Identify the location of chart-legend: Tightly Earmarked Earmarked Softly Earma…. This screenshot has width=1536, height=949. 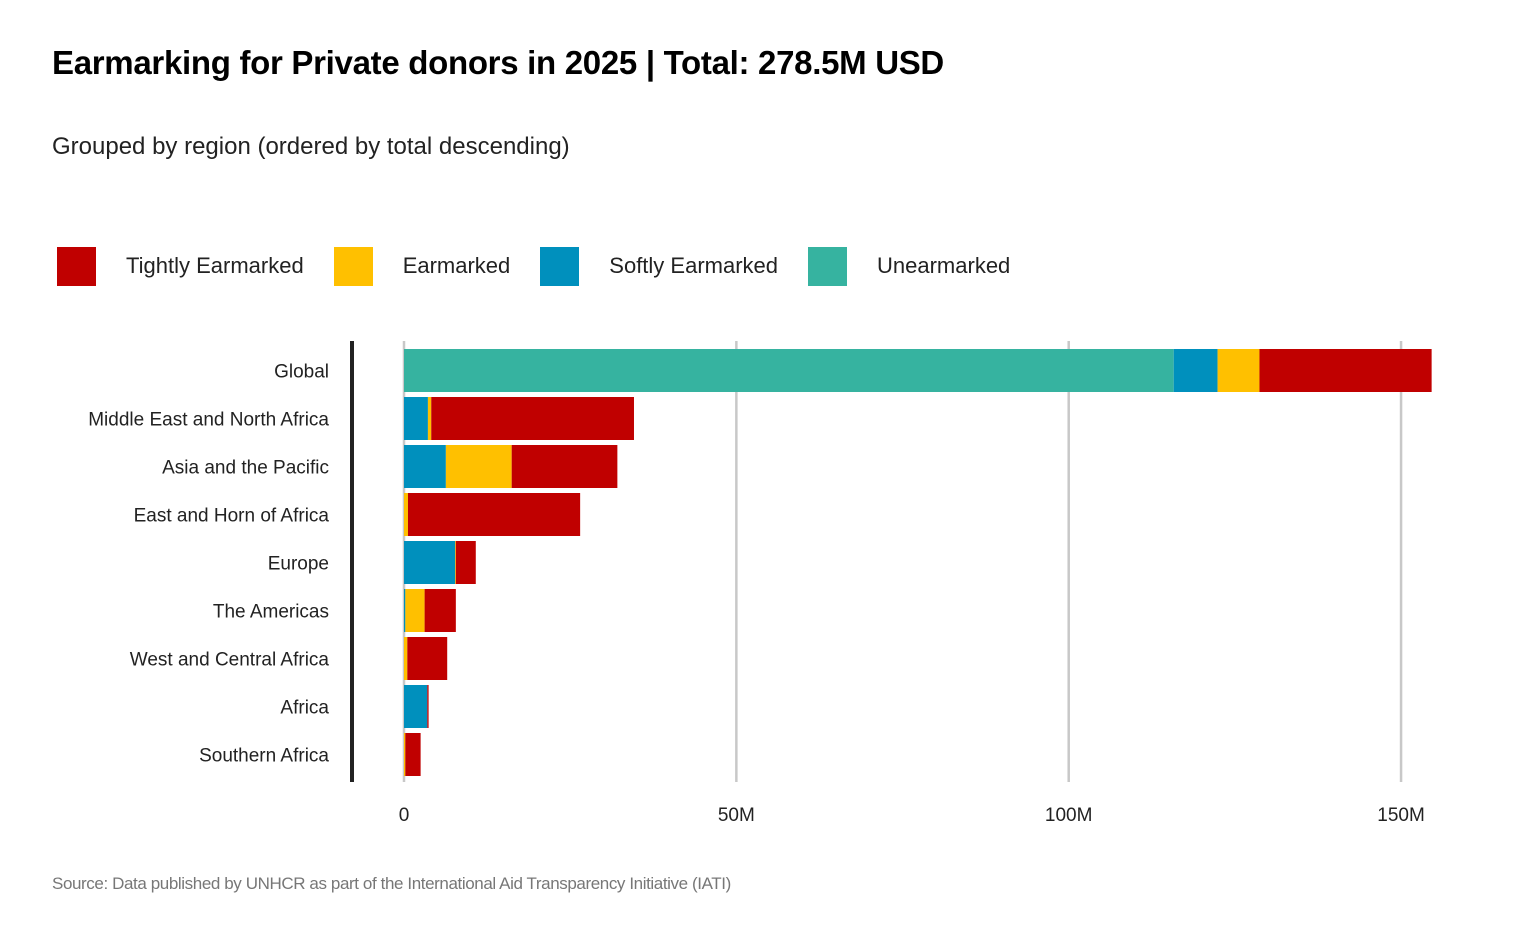
(533, 266).